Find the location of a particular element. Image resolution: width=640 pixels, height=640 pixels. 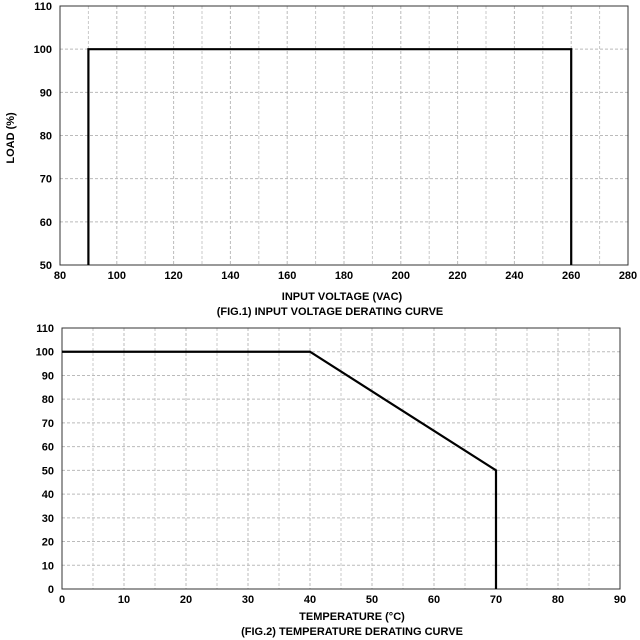

chart2-y-tick-label: 10 is located at coordinates (48, 566).